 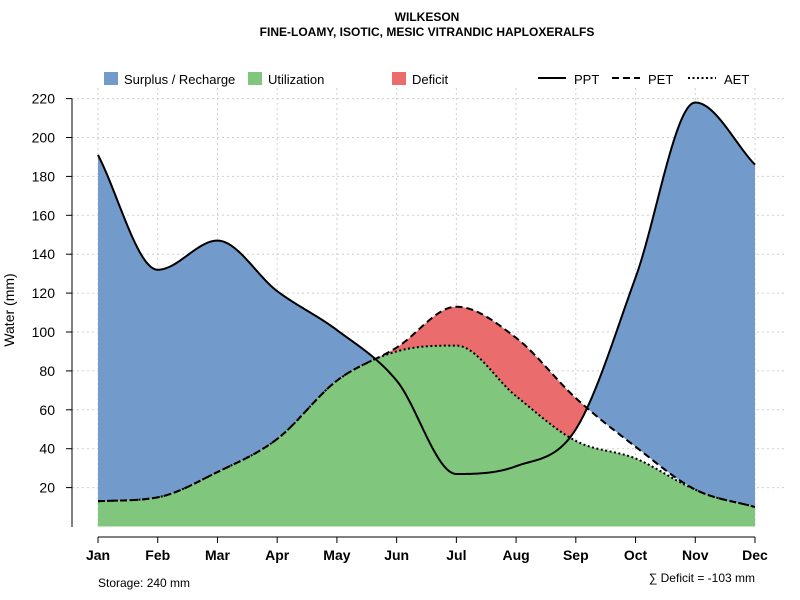 I want to click on legend-label-ppt: PPT, so click(x=586, y=79).